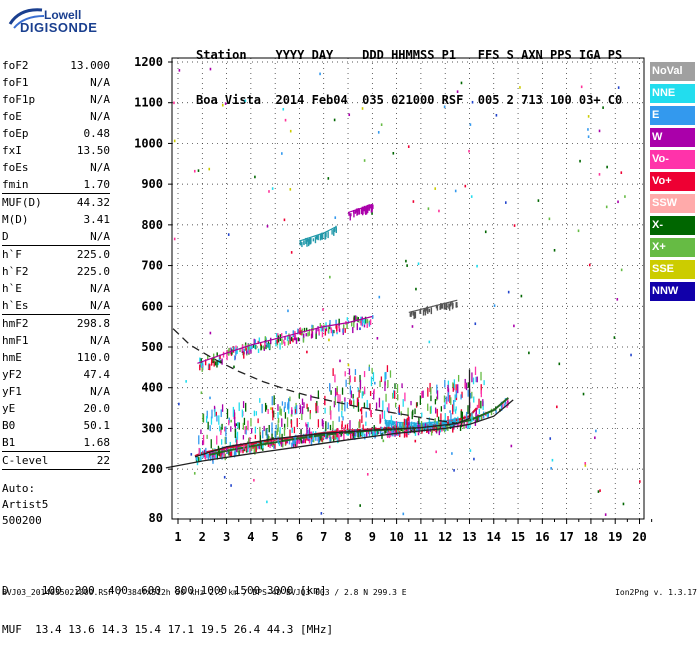 Image resolution: width=700 pixels, height=649 pixels. Describe the element at coordinates (97, 442) in the screenshot. I see `param-value: 1.68` at that location.